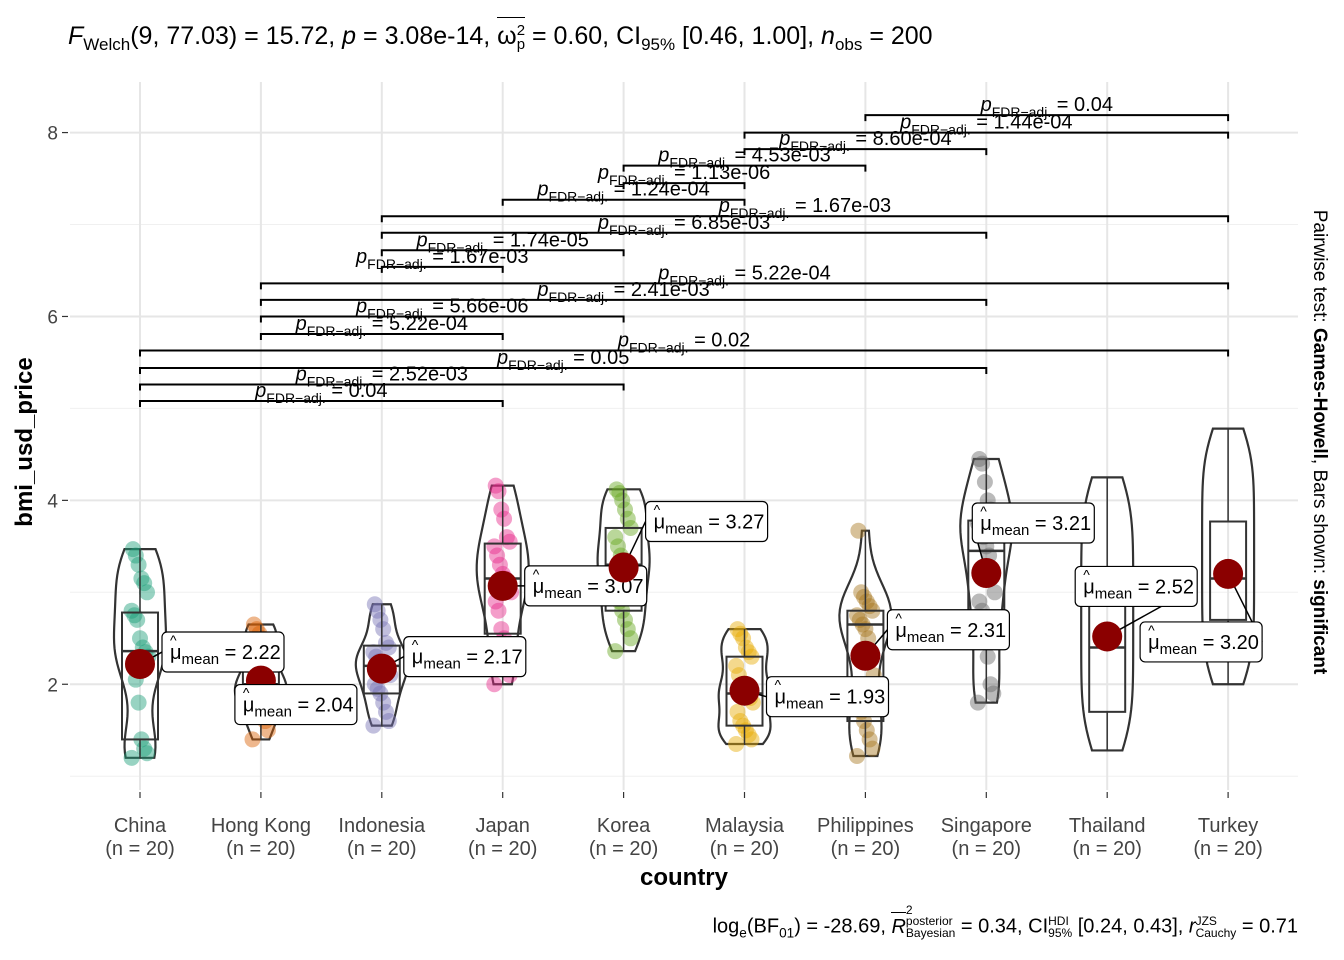 This screenshot has width=1344, height=960. What do you see at coordinates (323, 706) in the screenshot?
I see `mean-label-part: = 2.04` at bounding box center [323, 706].